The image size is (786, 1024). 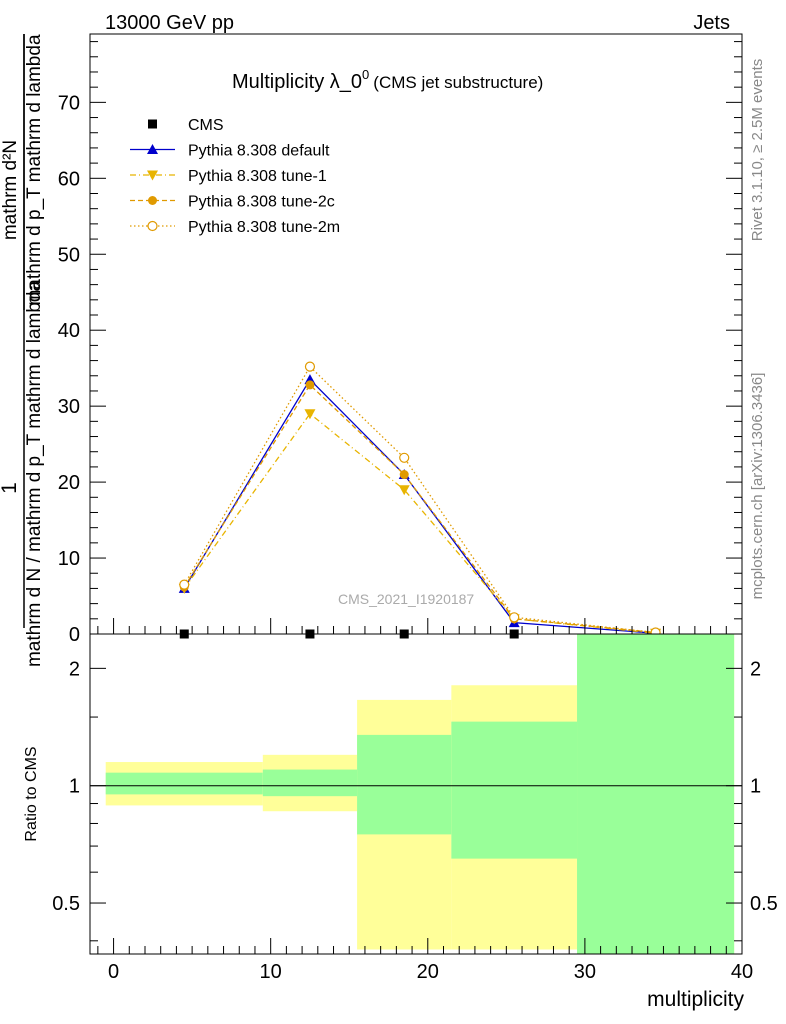 I want to click on ratio-y-tick-label-right: 0.5, so click(x=764, y=904).